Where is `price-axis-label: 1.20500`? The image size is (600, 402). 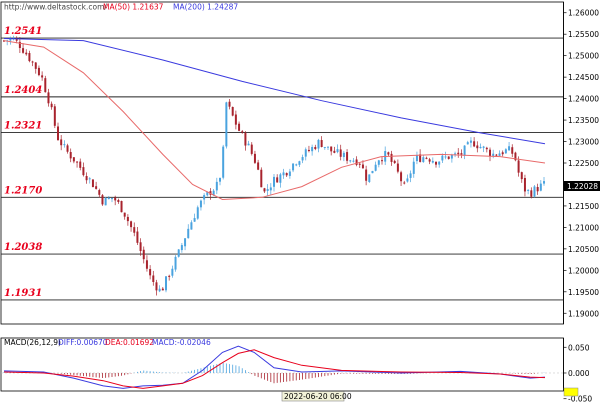 price-axis-label: 1.20500 is located at coordinates (583, 249).